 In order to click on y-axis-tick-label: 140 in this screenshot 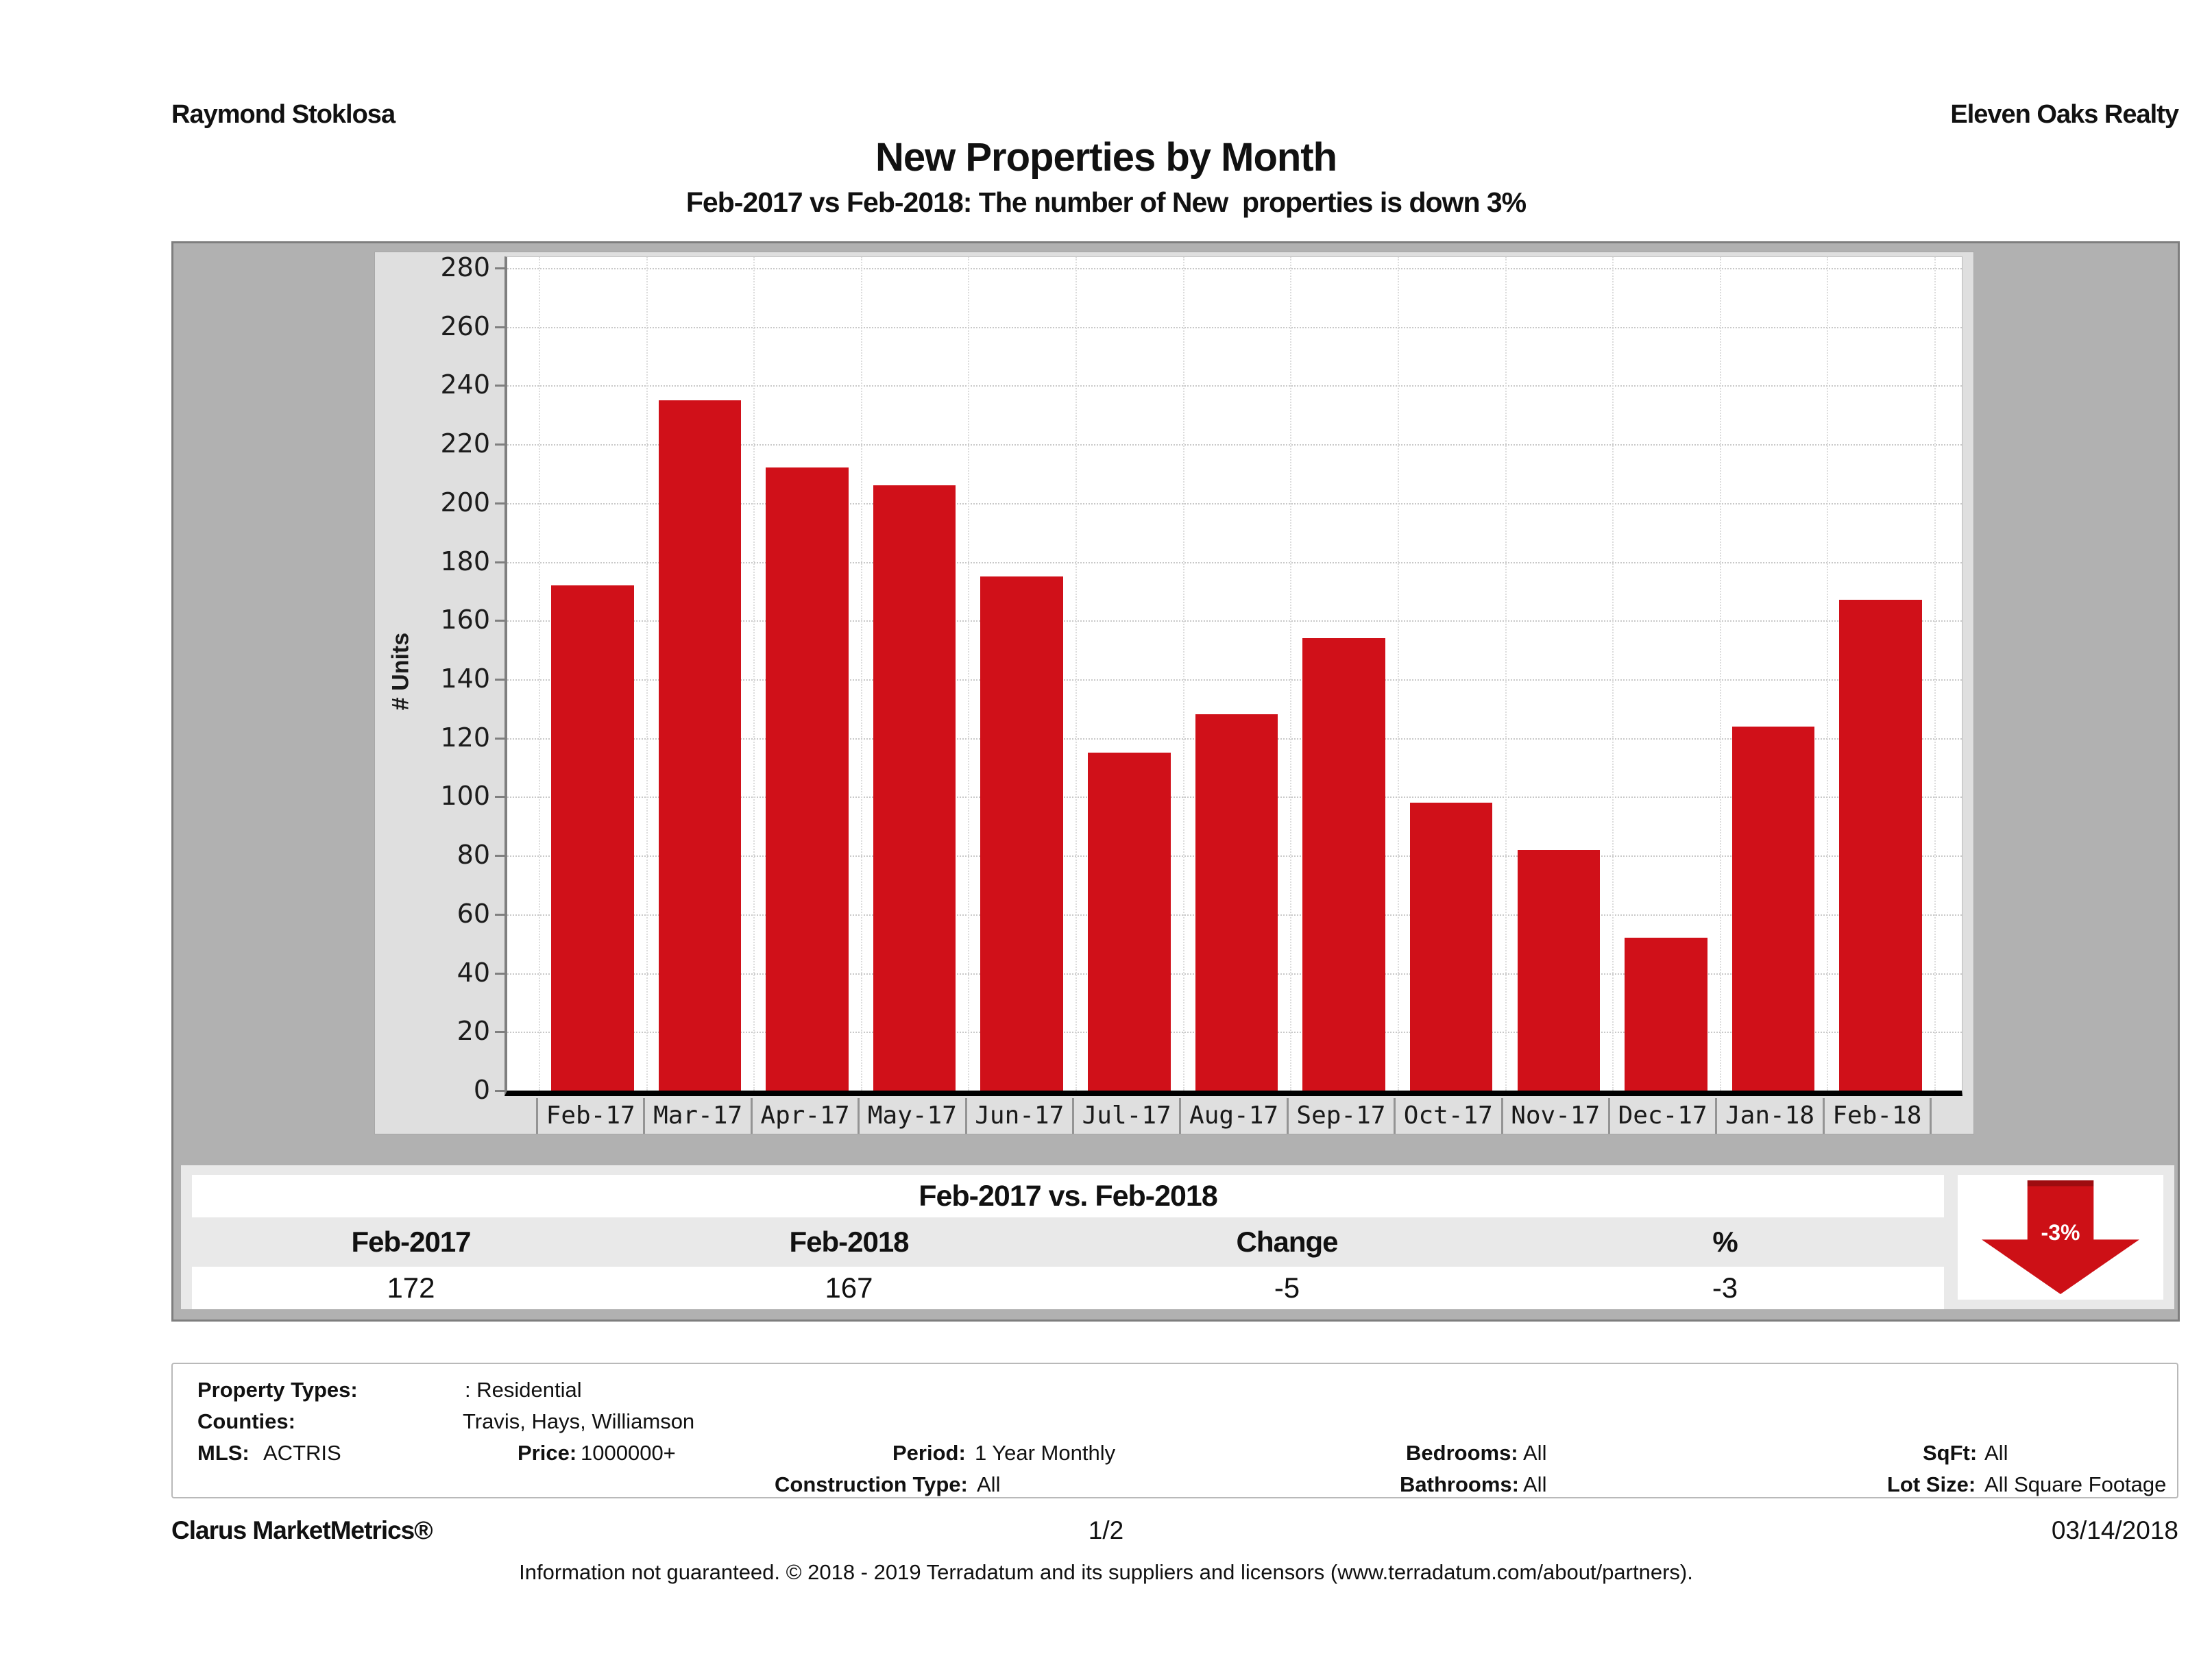, I will do `click(465, 679)`.